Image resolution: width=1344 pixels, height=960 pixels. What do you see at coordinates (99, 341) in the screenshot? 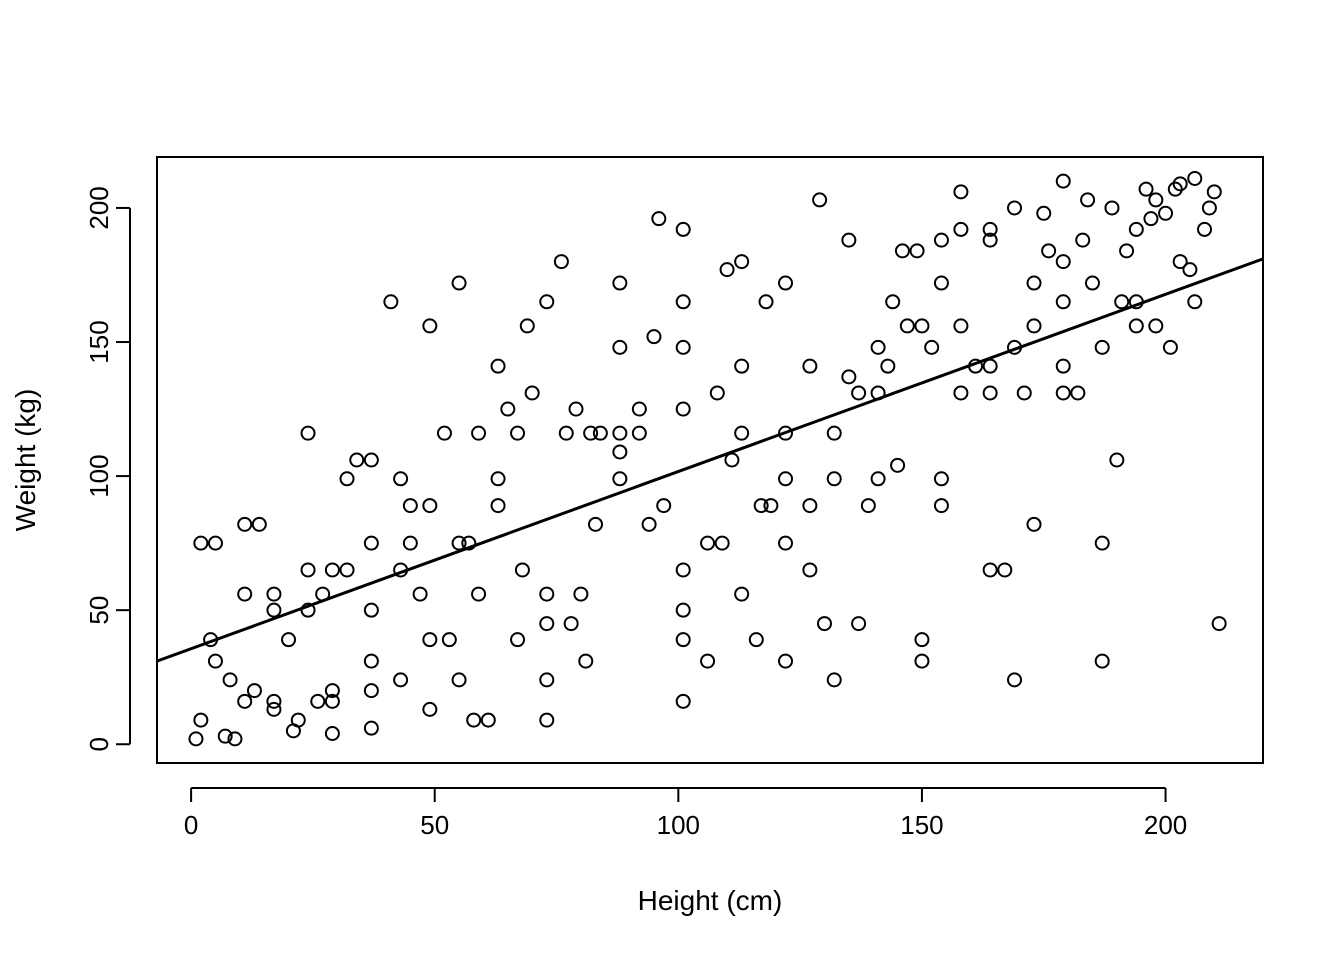
I see `y-tick-label: 150` at bounding box center [99, 341].